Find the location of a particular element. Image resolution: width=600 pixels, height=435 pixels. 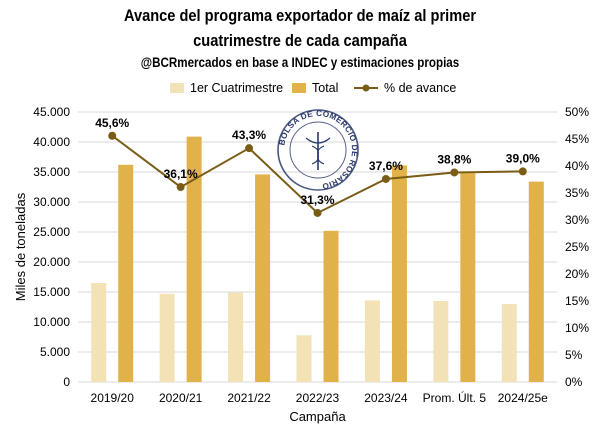

y-tick-label: 15.000 is located at coordinates (51, 292).